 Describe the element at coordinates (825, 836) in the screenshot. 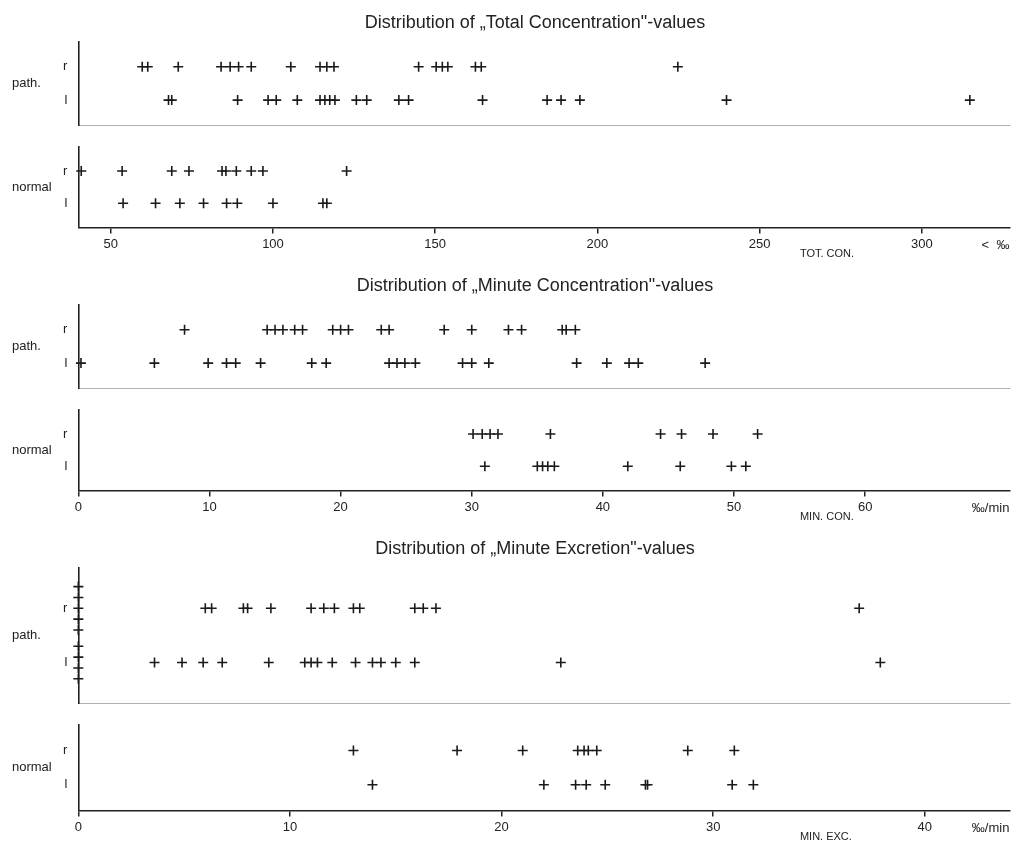

I see `x-axis-title: MIN. EXC.` at that location.